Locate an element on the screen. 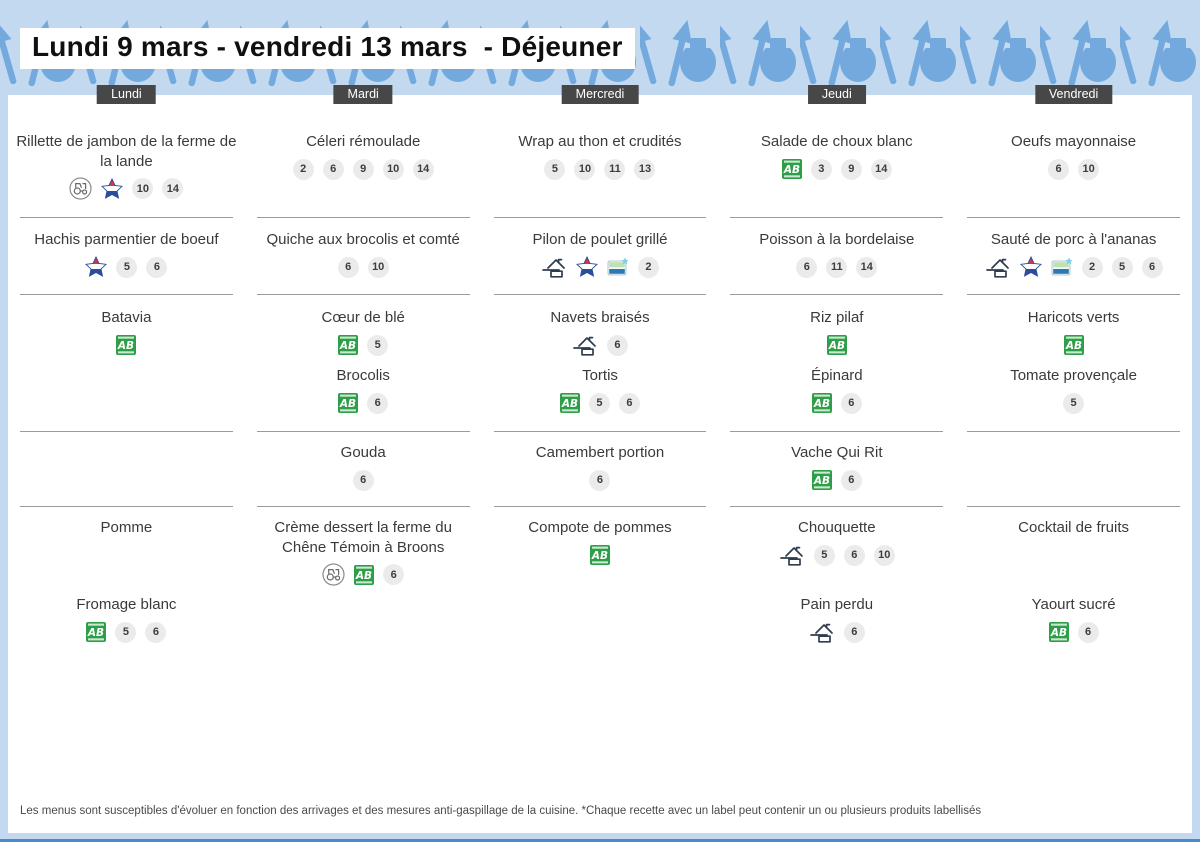  menu-item: Pomme is located at coordinates (126, 528).